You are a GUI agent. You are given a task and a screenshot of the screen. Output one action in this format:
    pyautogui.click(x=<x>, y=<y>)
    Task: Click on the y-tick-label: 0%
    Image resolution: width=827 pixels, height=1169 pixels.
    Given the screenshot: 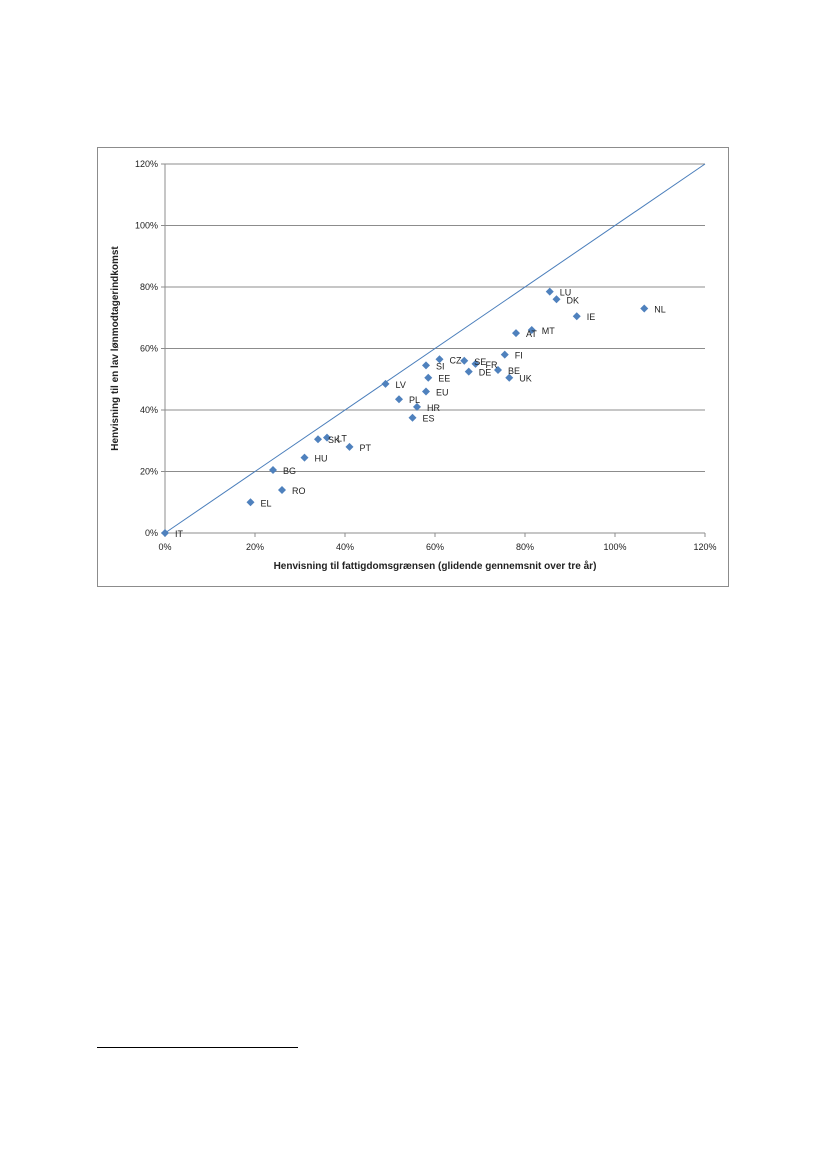 What is the action you would take?
    pyautogui.click(x=151, y=533)
    